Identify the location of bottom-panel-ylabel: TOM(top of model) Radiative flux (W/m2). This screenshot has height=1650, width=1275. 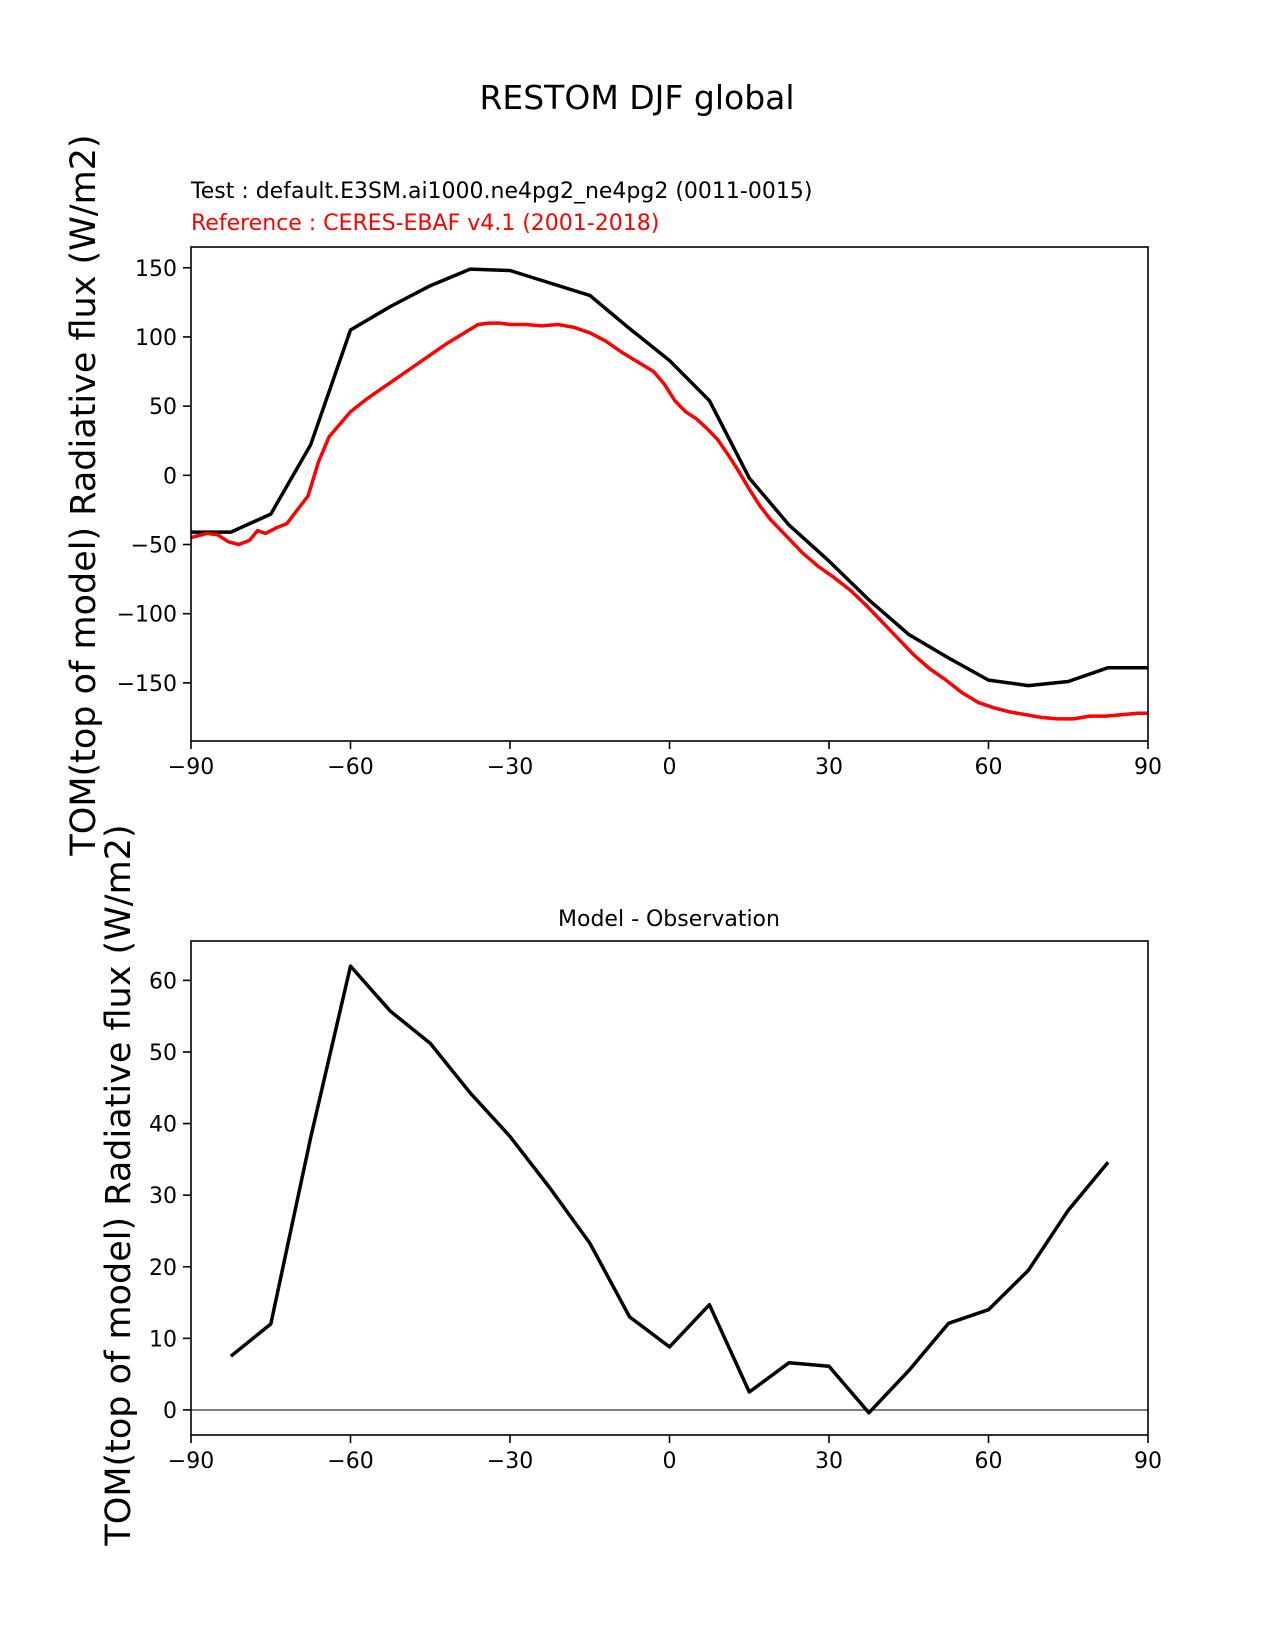
(119, 1185).